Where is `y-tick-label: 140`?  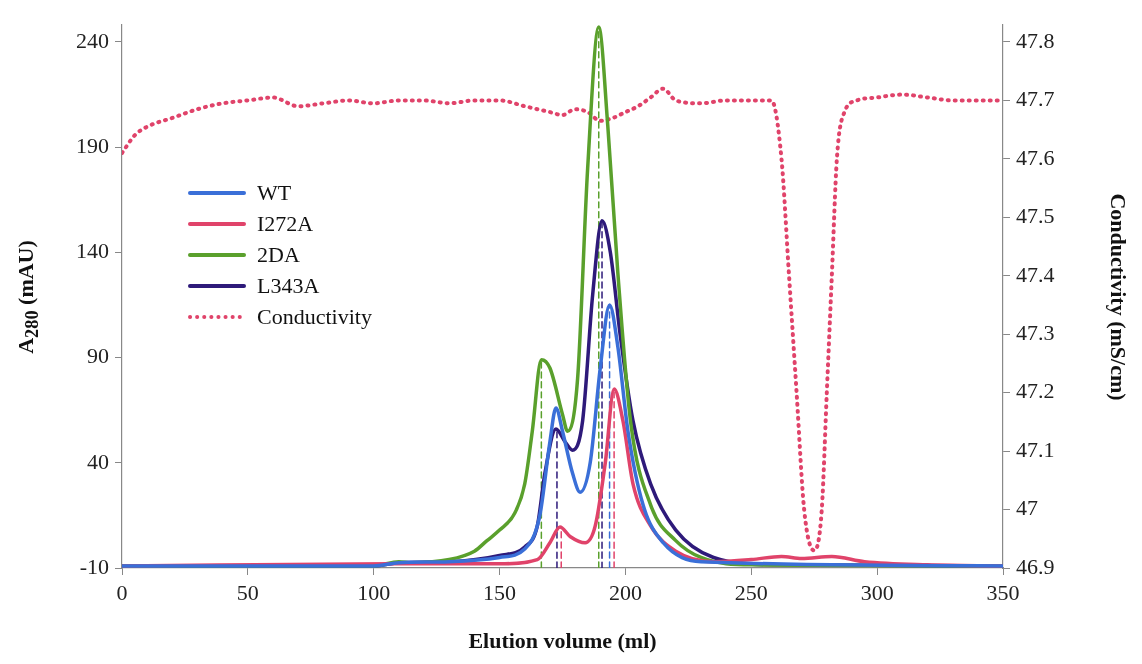 y-tick-label: 140 is located at coordinates (92, 251).